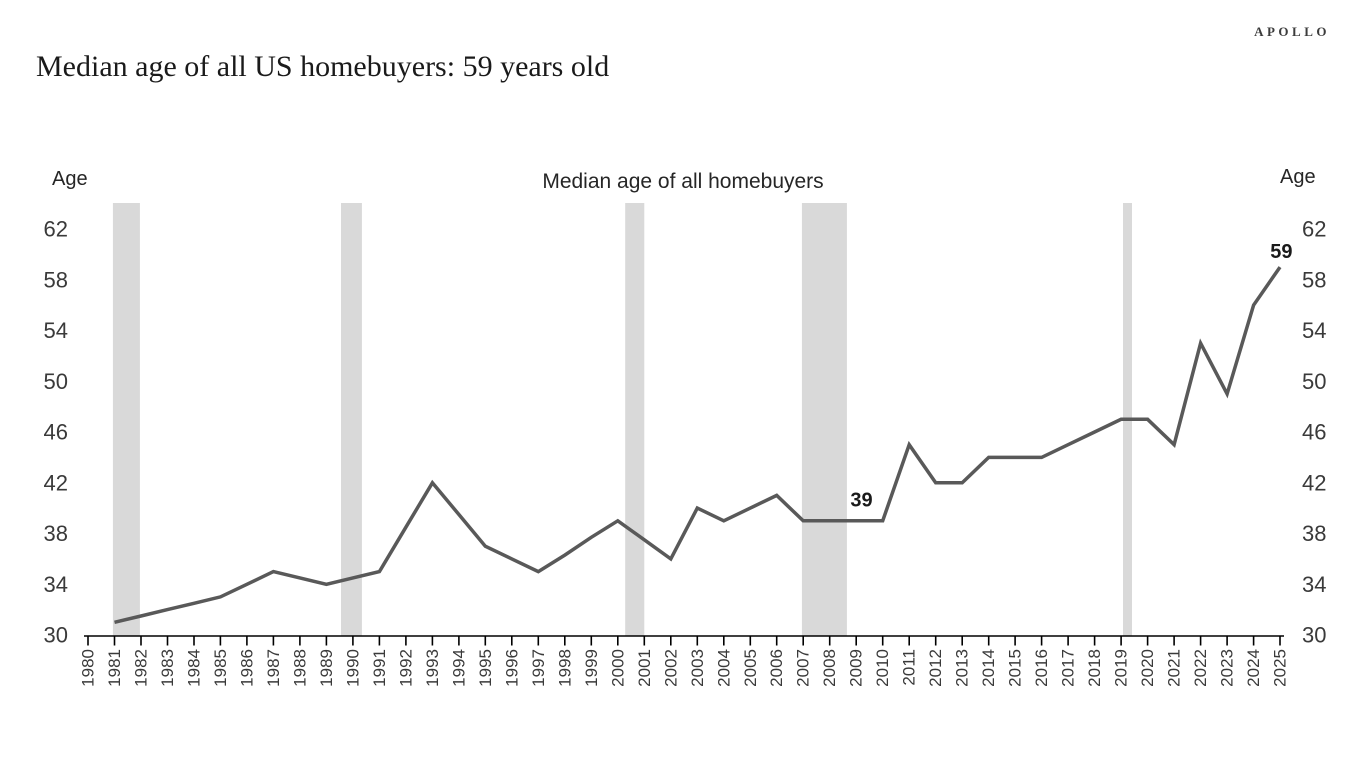 The image size is (1366, 768). Describe the element at coordinates (194, 668) in the screenshot. I see `x-axis-tick-label: 1984` at that location.